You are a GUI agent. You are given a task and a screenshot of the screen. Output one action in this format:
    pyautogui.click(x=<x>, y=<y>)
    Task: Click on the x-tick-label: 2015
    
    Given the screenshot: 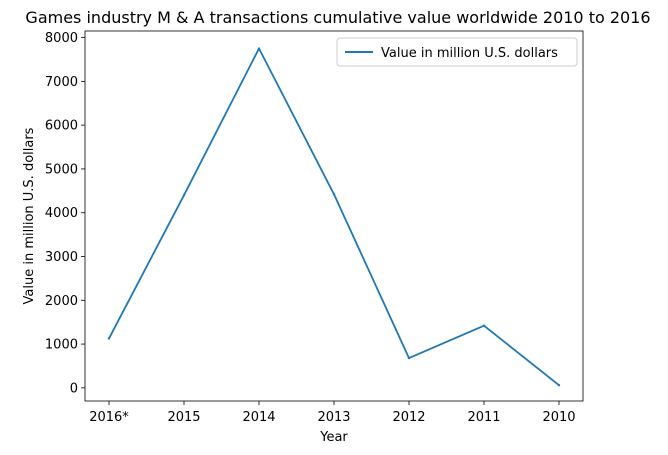 What is the action you would take?
    pyautogui.click(x=183, y=417)
    